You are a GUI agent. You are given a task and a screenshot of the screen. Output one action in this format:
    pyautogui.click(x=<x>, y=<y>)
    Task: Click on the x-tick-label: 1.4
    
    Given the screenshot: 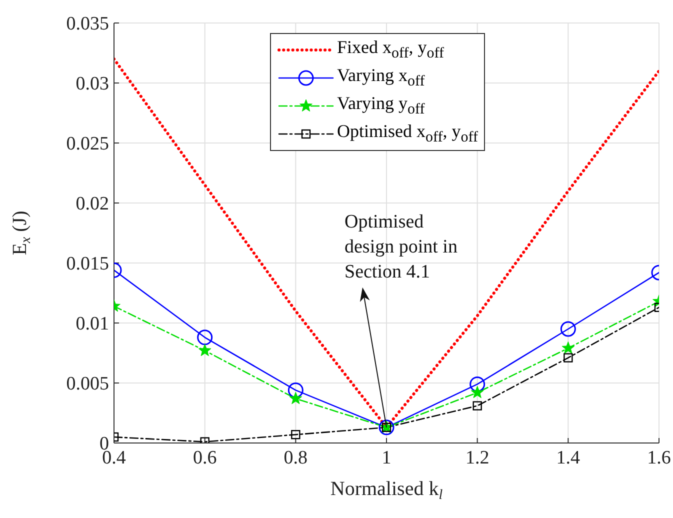 What is the action you would take?
    pyautogui.click(x=568, y=457)
    